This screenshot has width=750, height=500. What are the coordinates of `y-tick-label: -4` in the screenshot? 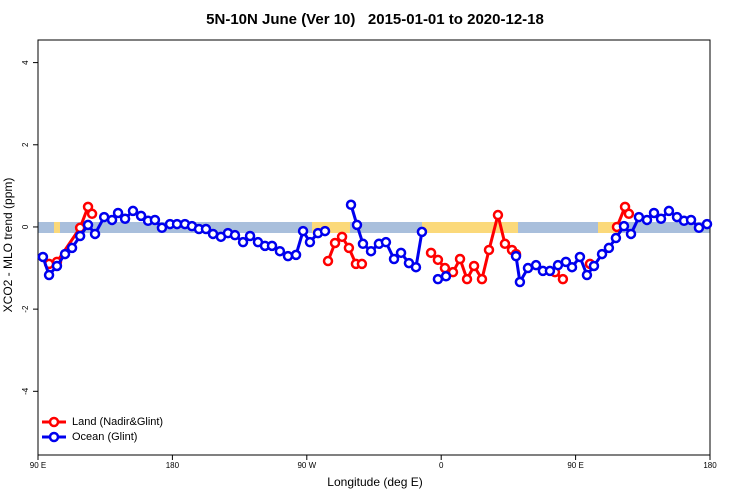 It's located at (25, 391).